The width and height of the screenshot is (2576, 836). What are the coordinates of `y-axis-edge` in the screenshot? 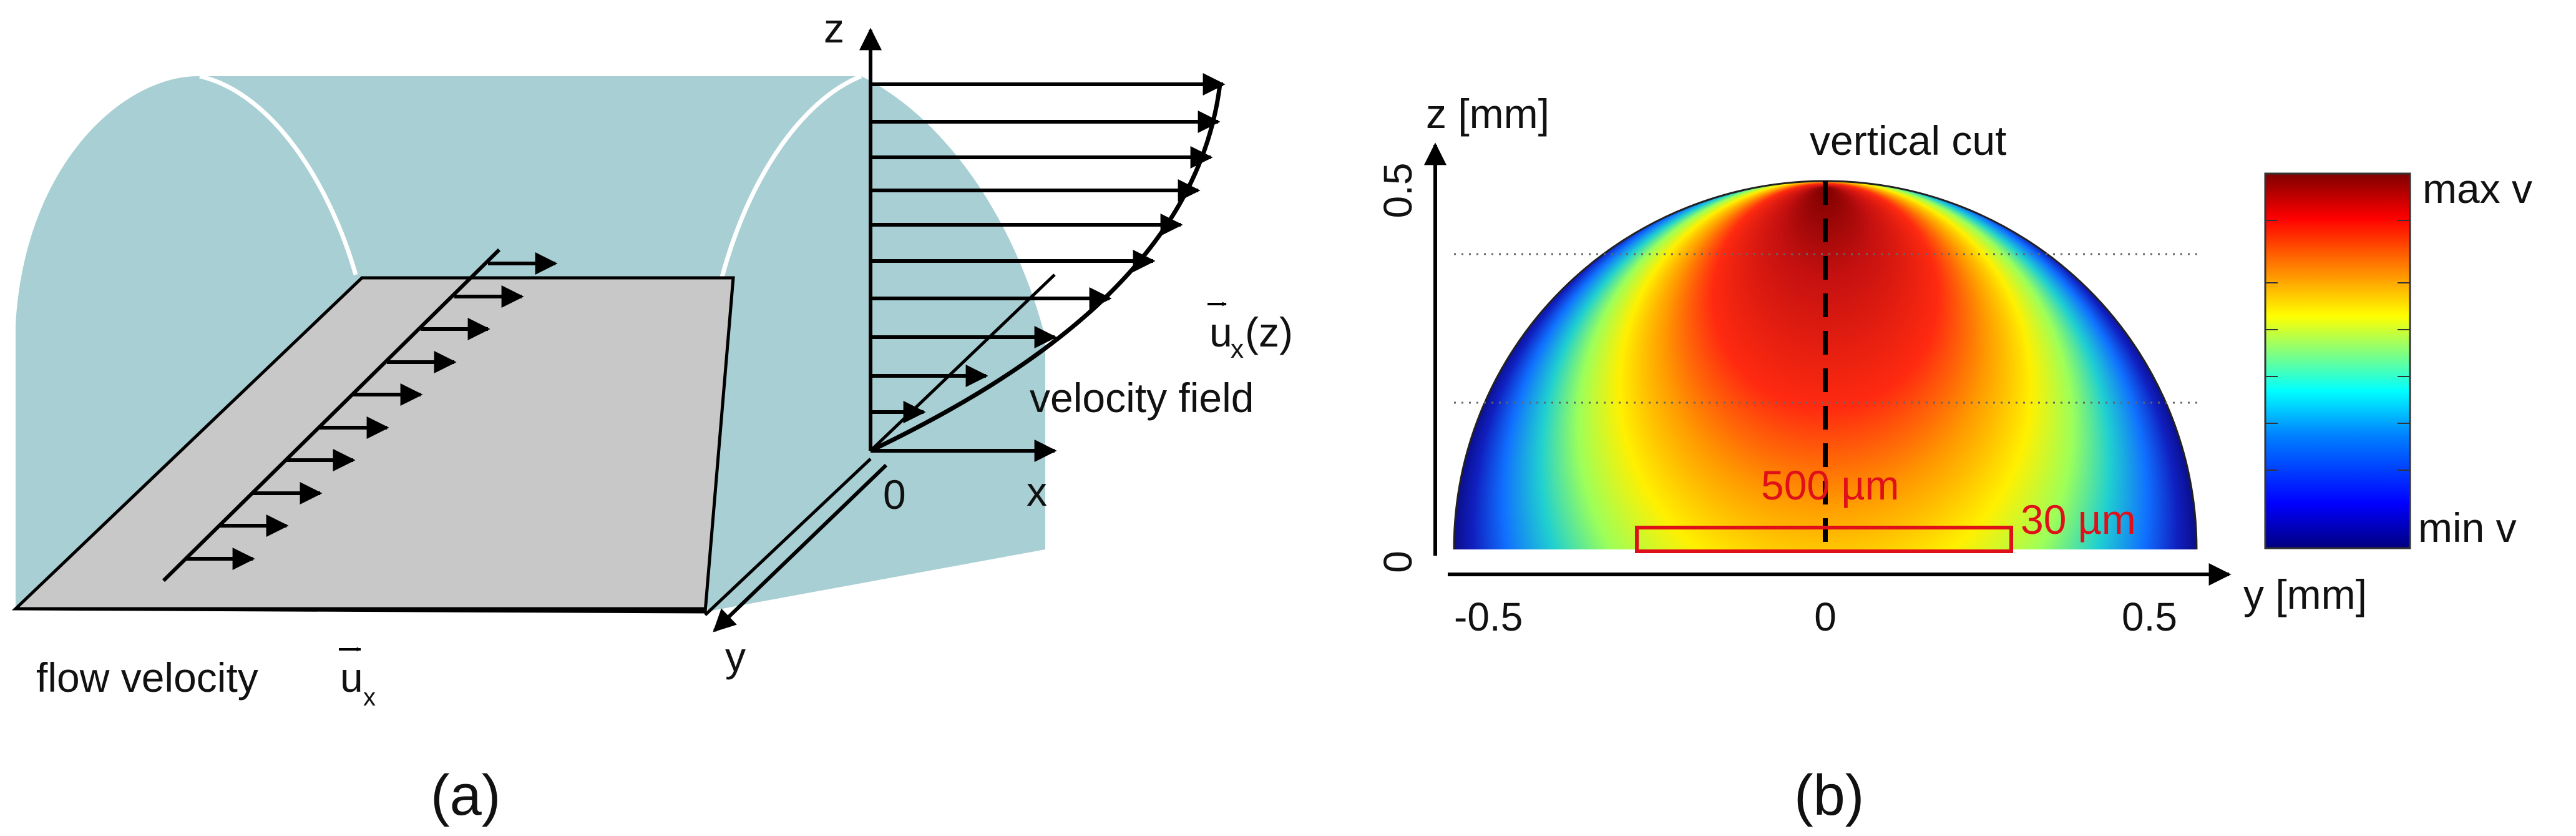 It's located at (788, 537).